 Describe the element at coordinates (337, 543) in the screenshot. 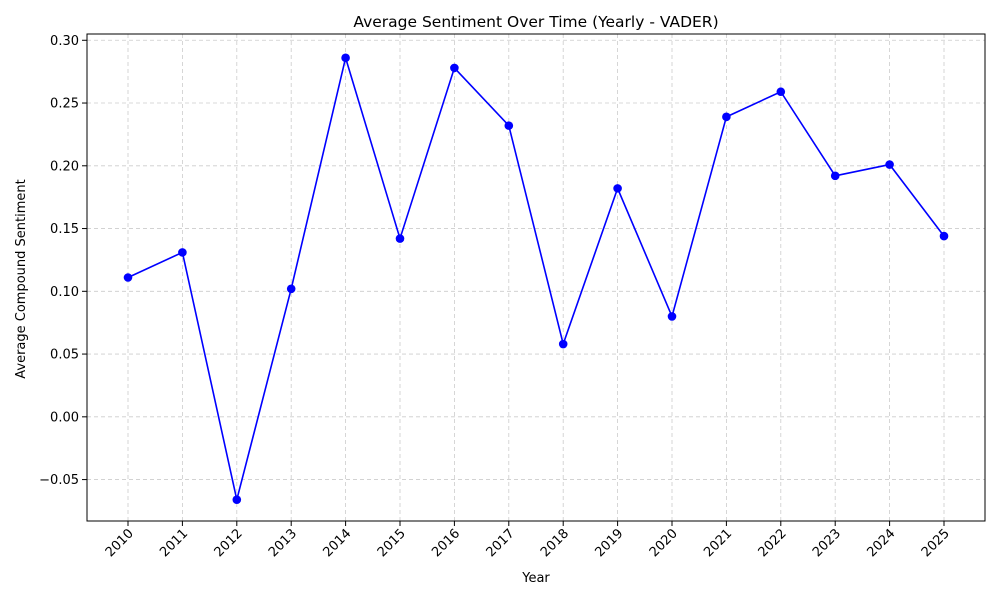

I see `x-tick-label: 2014` at that location.